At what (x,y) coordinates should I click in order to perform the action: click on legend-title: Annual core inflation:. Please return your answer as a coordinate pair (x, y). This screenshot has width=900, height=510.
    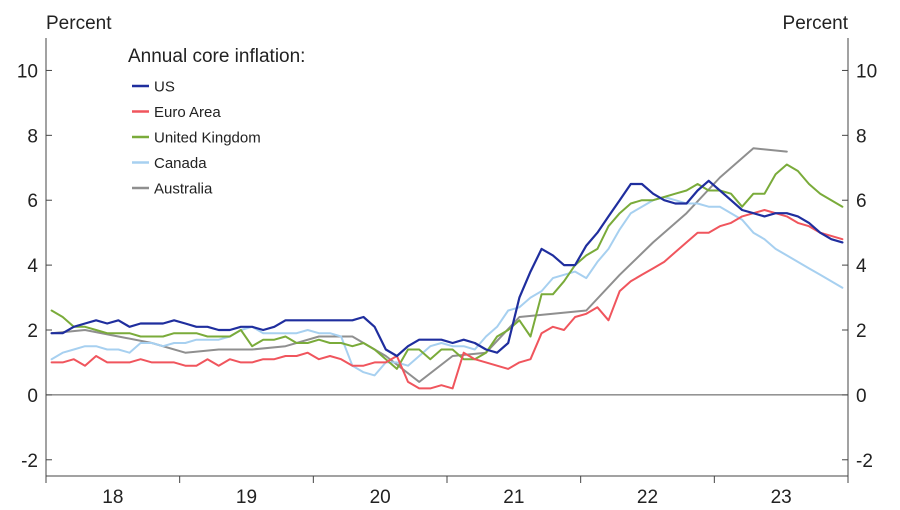
    Looking at the image, I should click on (216, 56).